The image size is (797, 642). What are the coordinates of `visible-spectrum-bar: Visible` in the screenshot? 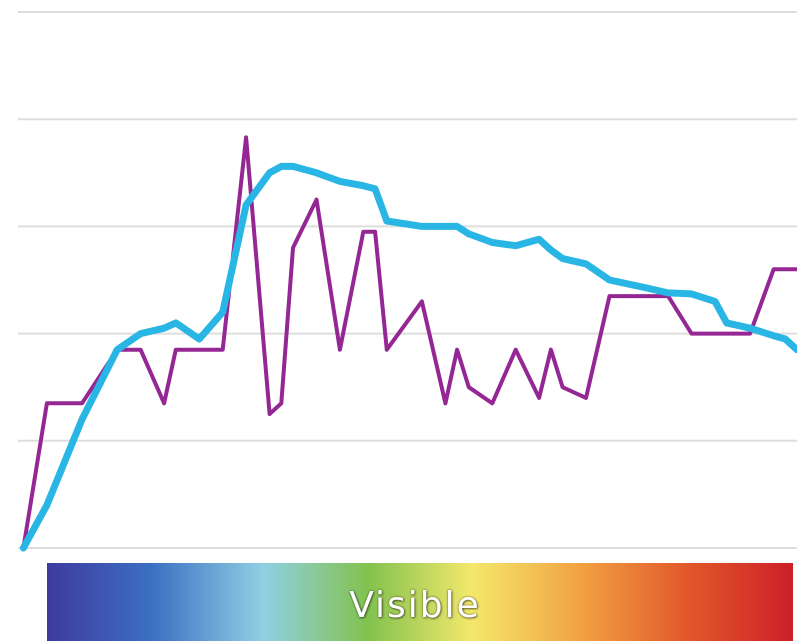 It's located at (420, 602).